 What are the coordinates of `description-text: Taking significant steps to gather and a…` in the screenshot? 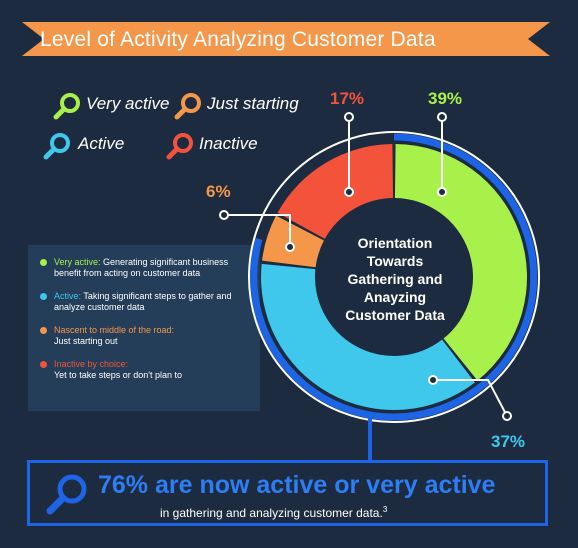 It's located at (143, 301).